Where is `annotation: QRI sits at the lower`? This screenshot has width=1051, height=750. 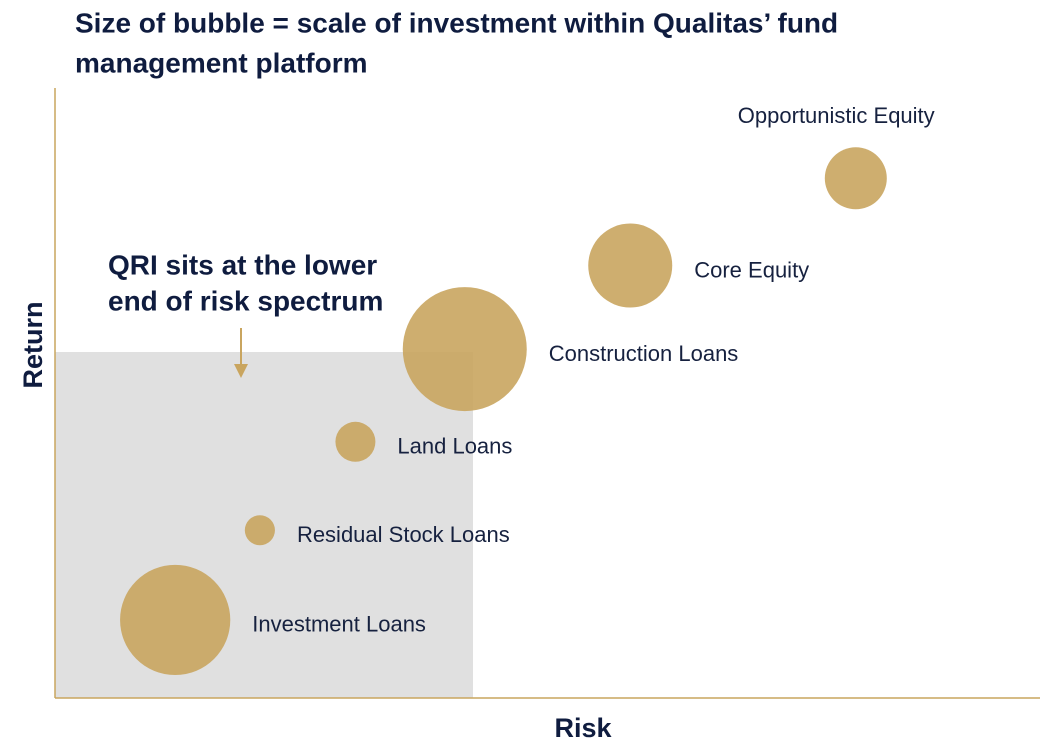
annotation: QRI sits at the lower is located at coordinates (242, 264).